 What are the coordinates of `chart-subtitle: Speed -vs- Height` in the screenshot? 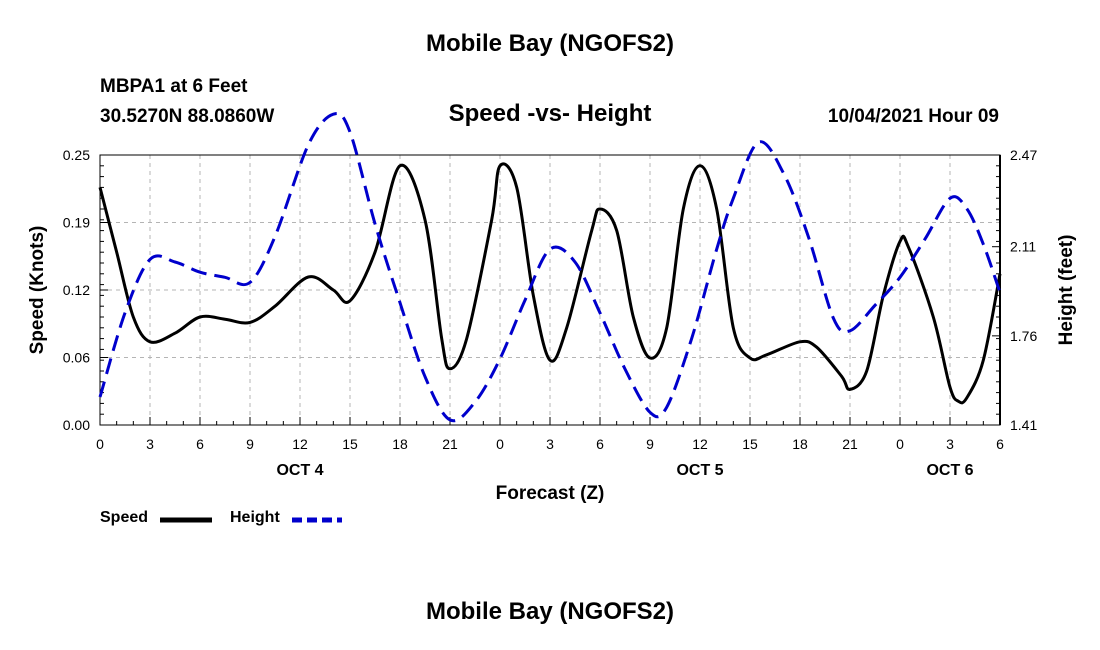 It's located at (550, 113).